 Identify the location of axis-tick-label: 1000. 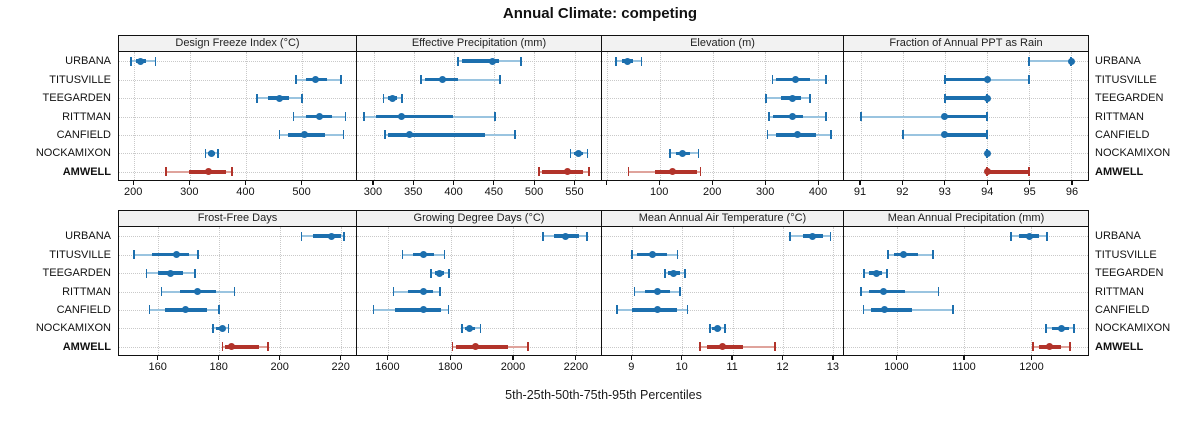
(896, 367).